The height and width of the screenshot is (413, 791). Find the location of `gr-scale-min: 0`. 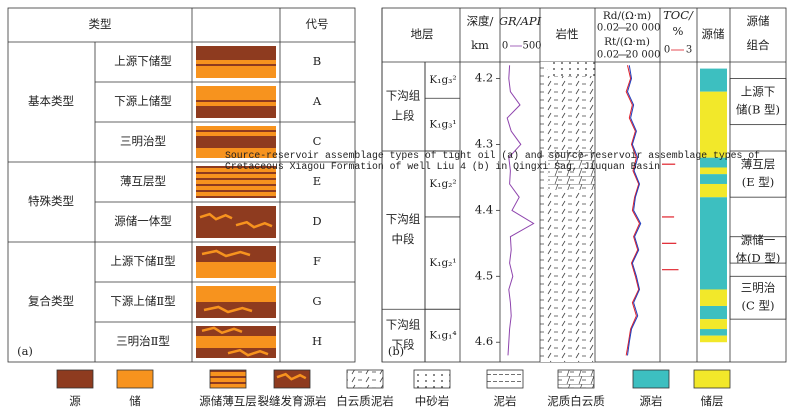

gr-scale-min: 0 is located at coordinates (505, 46).